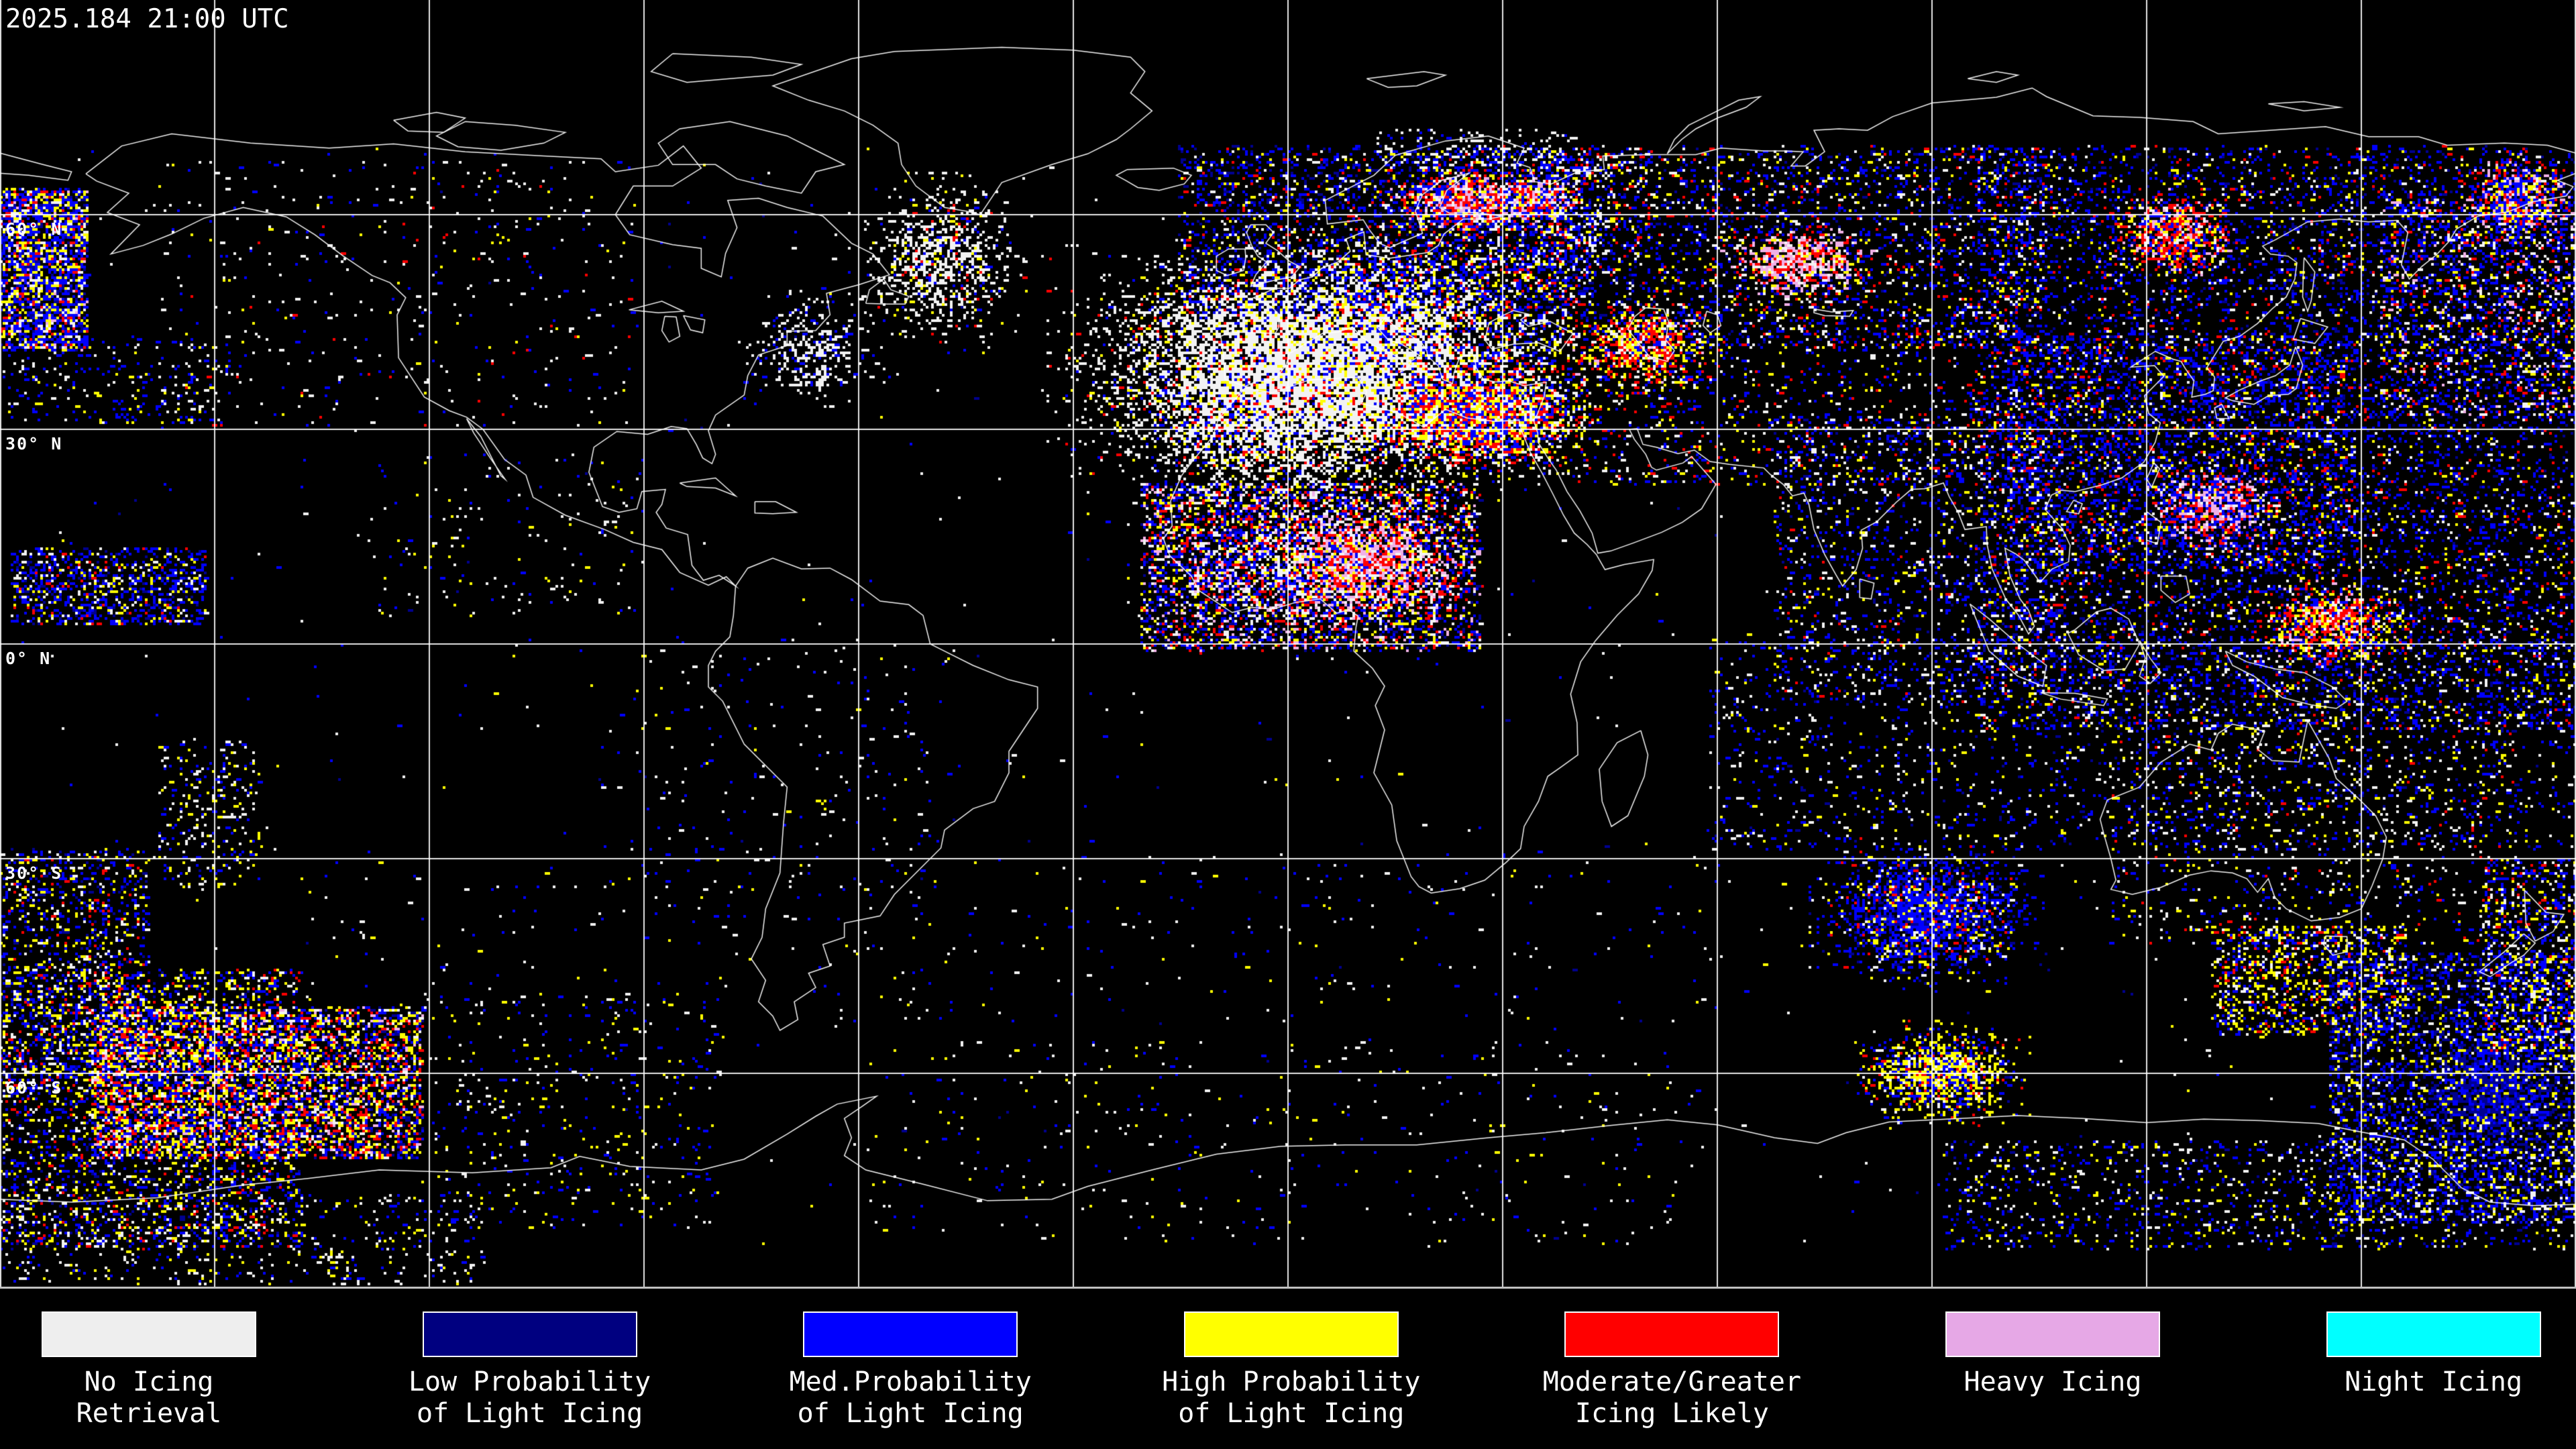  I want to click on legend-label: Heavy Icing, so click(2052, 1382).